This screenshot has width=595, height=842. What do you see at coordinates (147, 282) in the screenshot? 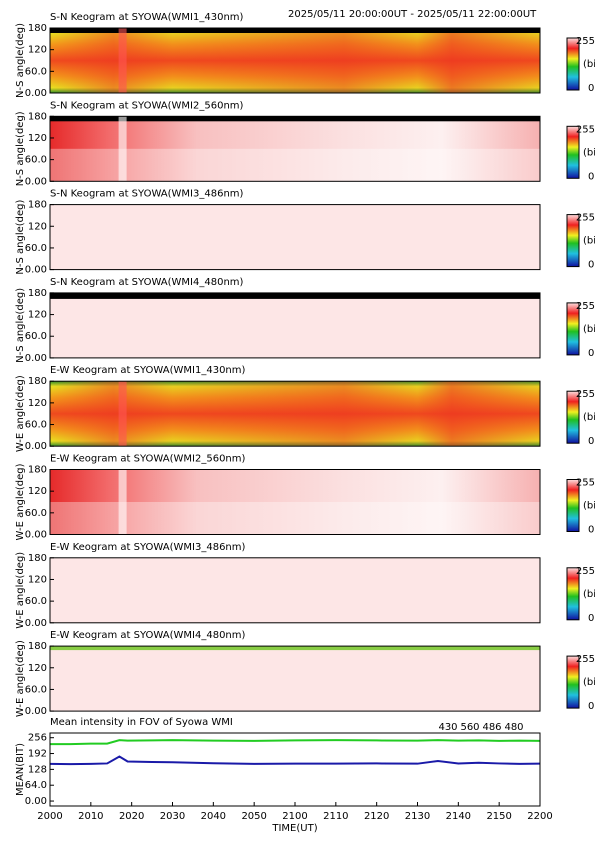
I see `panel-title: S-N Keogram at SYOWA(WMI4_480nm)` at bounding box center [147, 282].